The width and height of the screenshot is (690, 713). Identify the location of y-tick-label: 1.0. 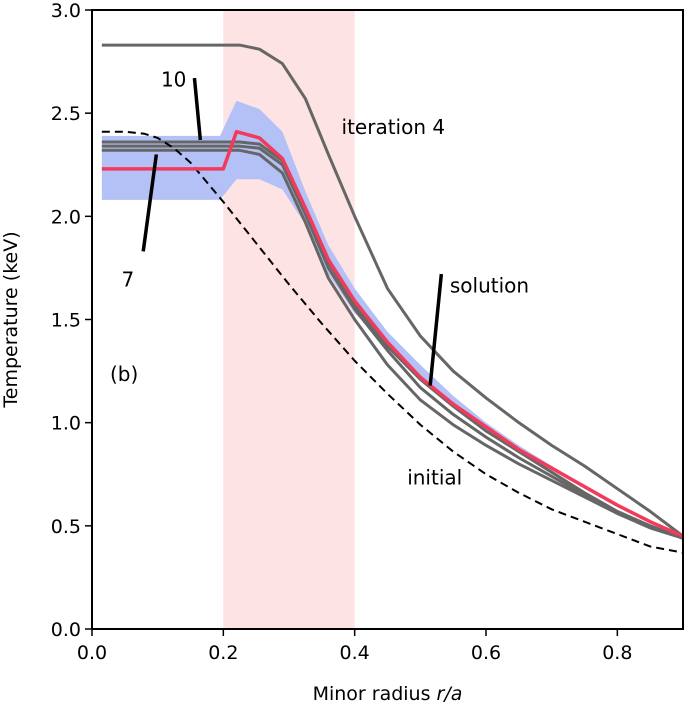
(66, 424).